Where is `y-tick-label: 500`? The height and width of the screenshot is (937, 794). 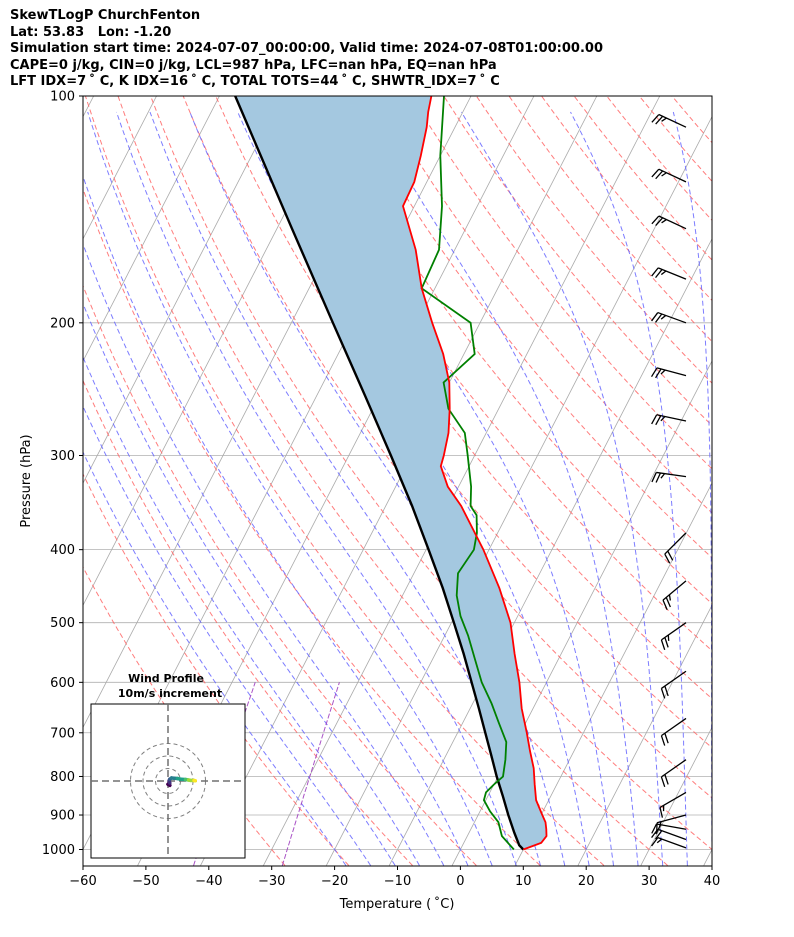
y-tick-label: 500 is located at coordinates (62, 623).